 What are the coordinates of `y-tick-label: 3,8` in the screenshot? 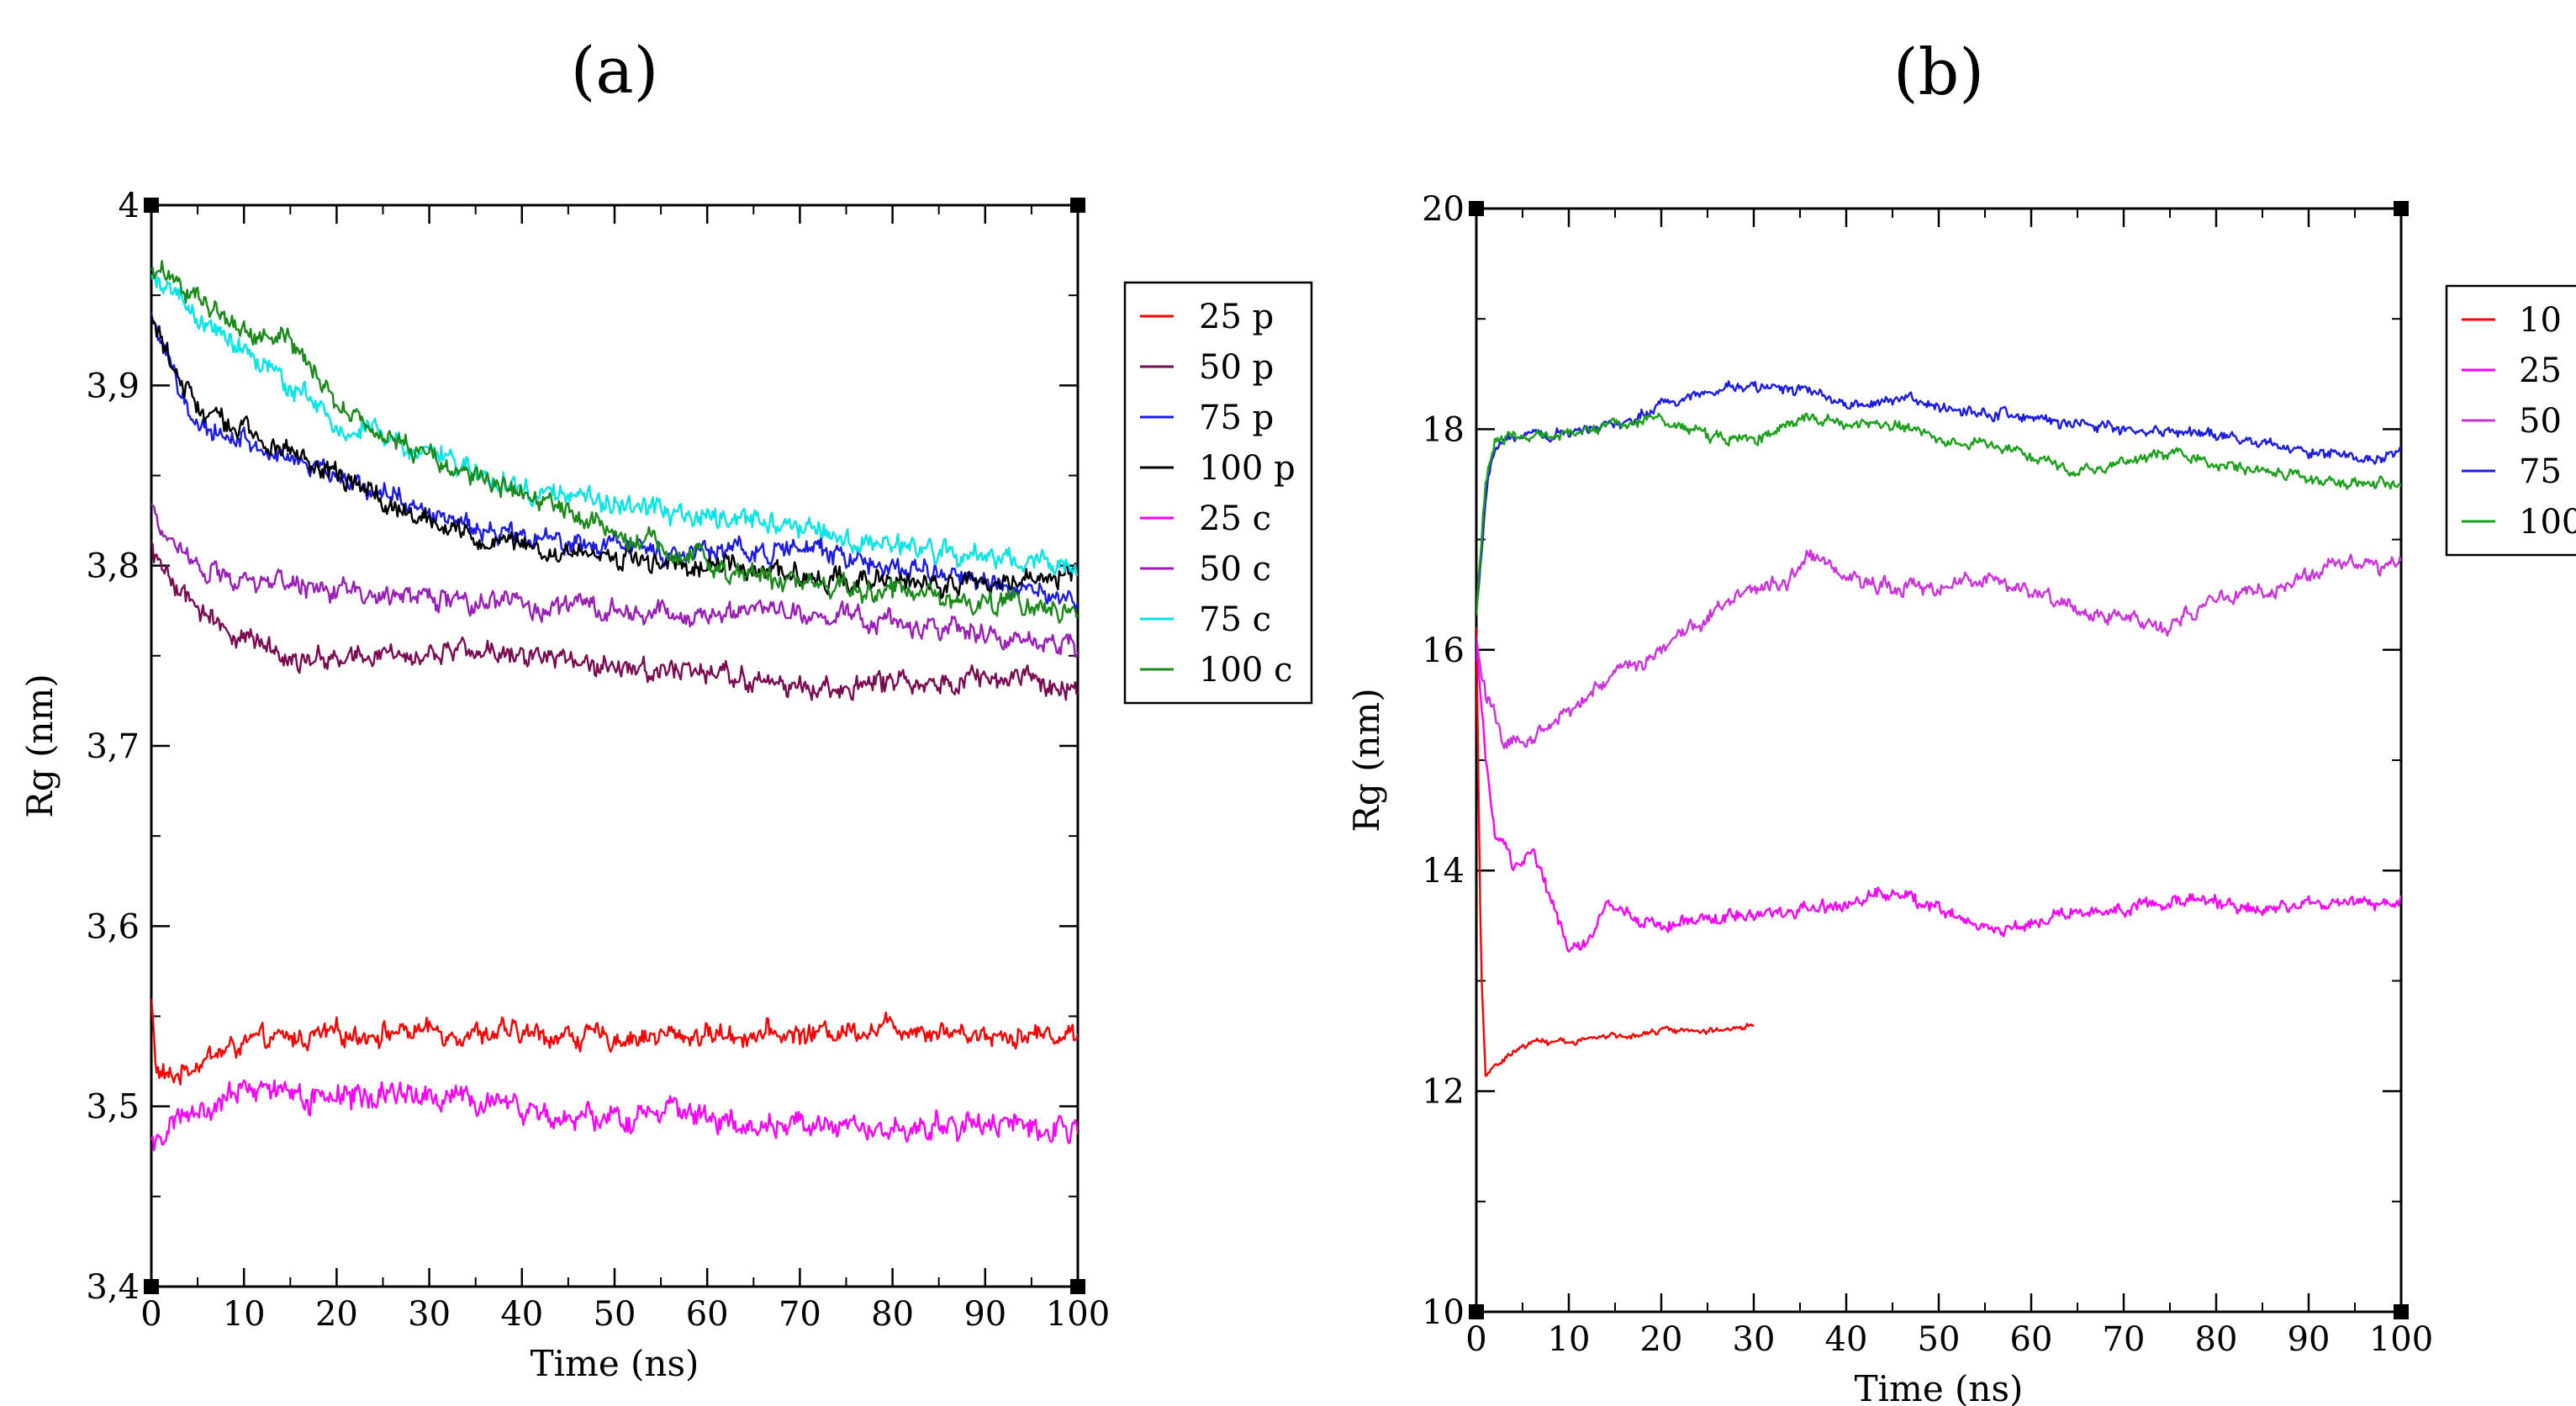 It's located at (113, 567).